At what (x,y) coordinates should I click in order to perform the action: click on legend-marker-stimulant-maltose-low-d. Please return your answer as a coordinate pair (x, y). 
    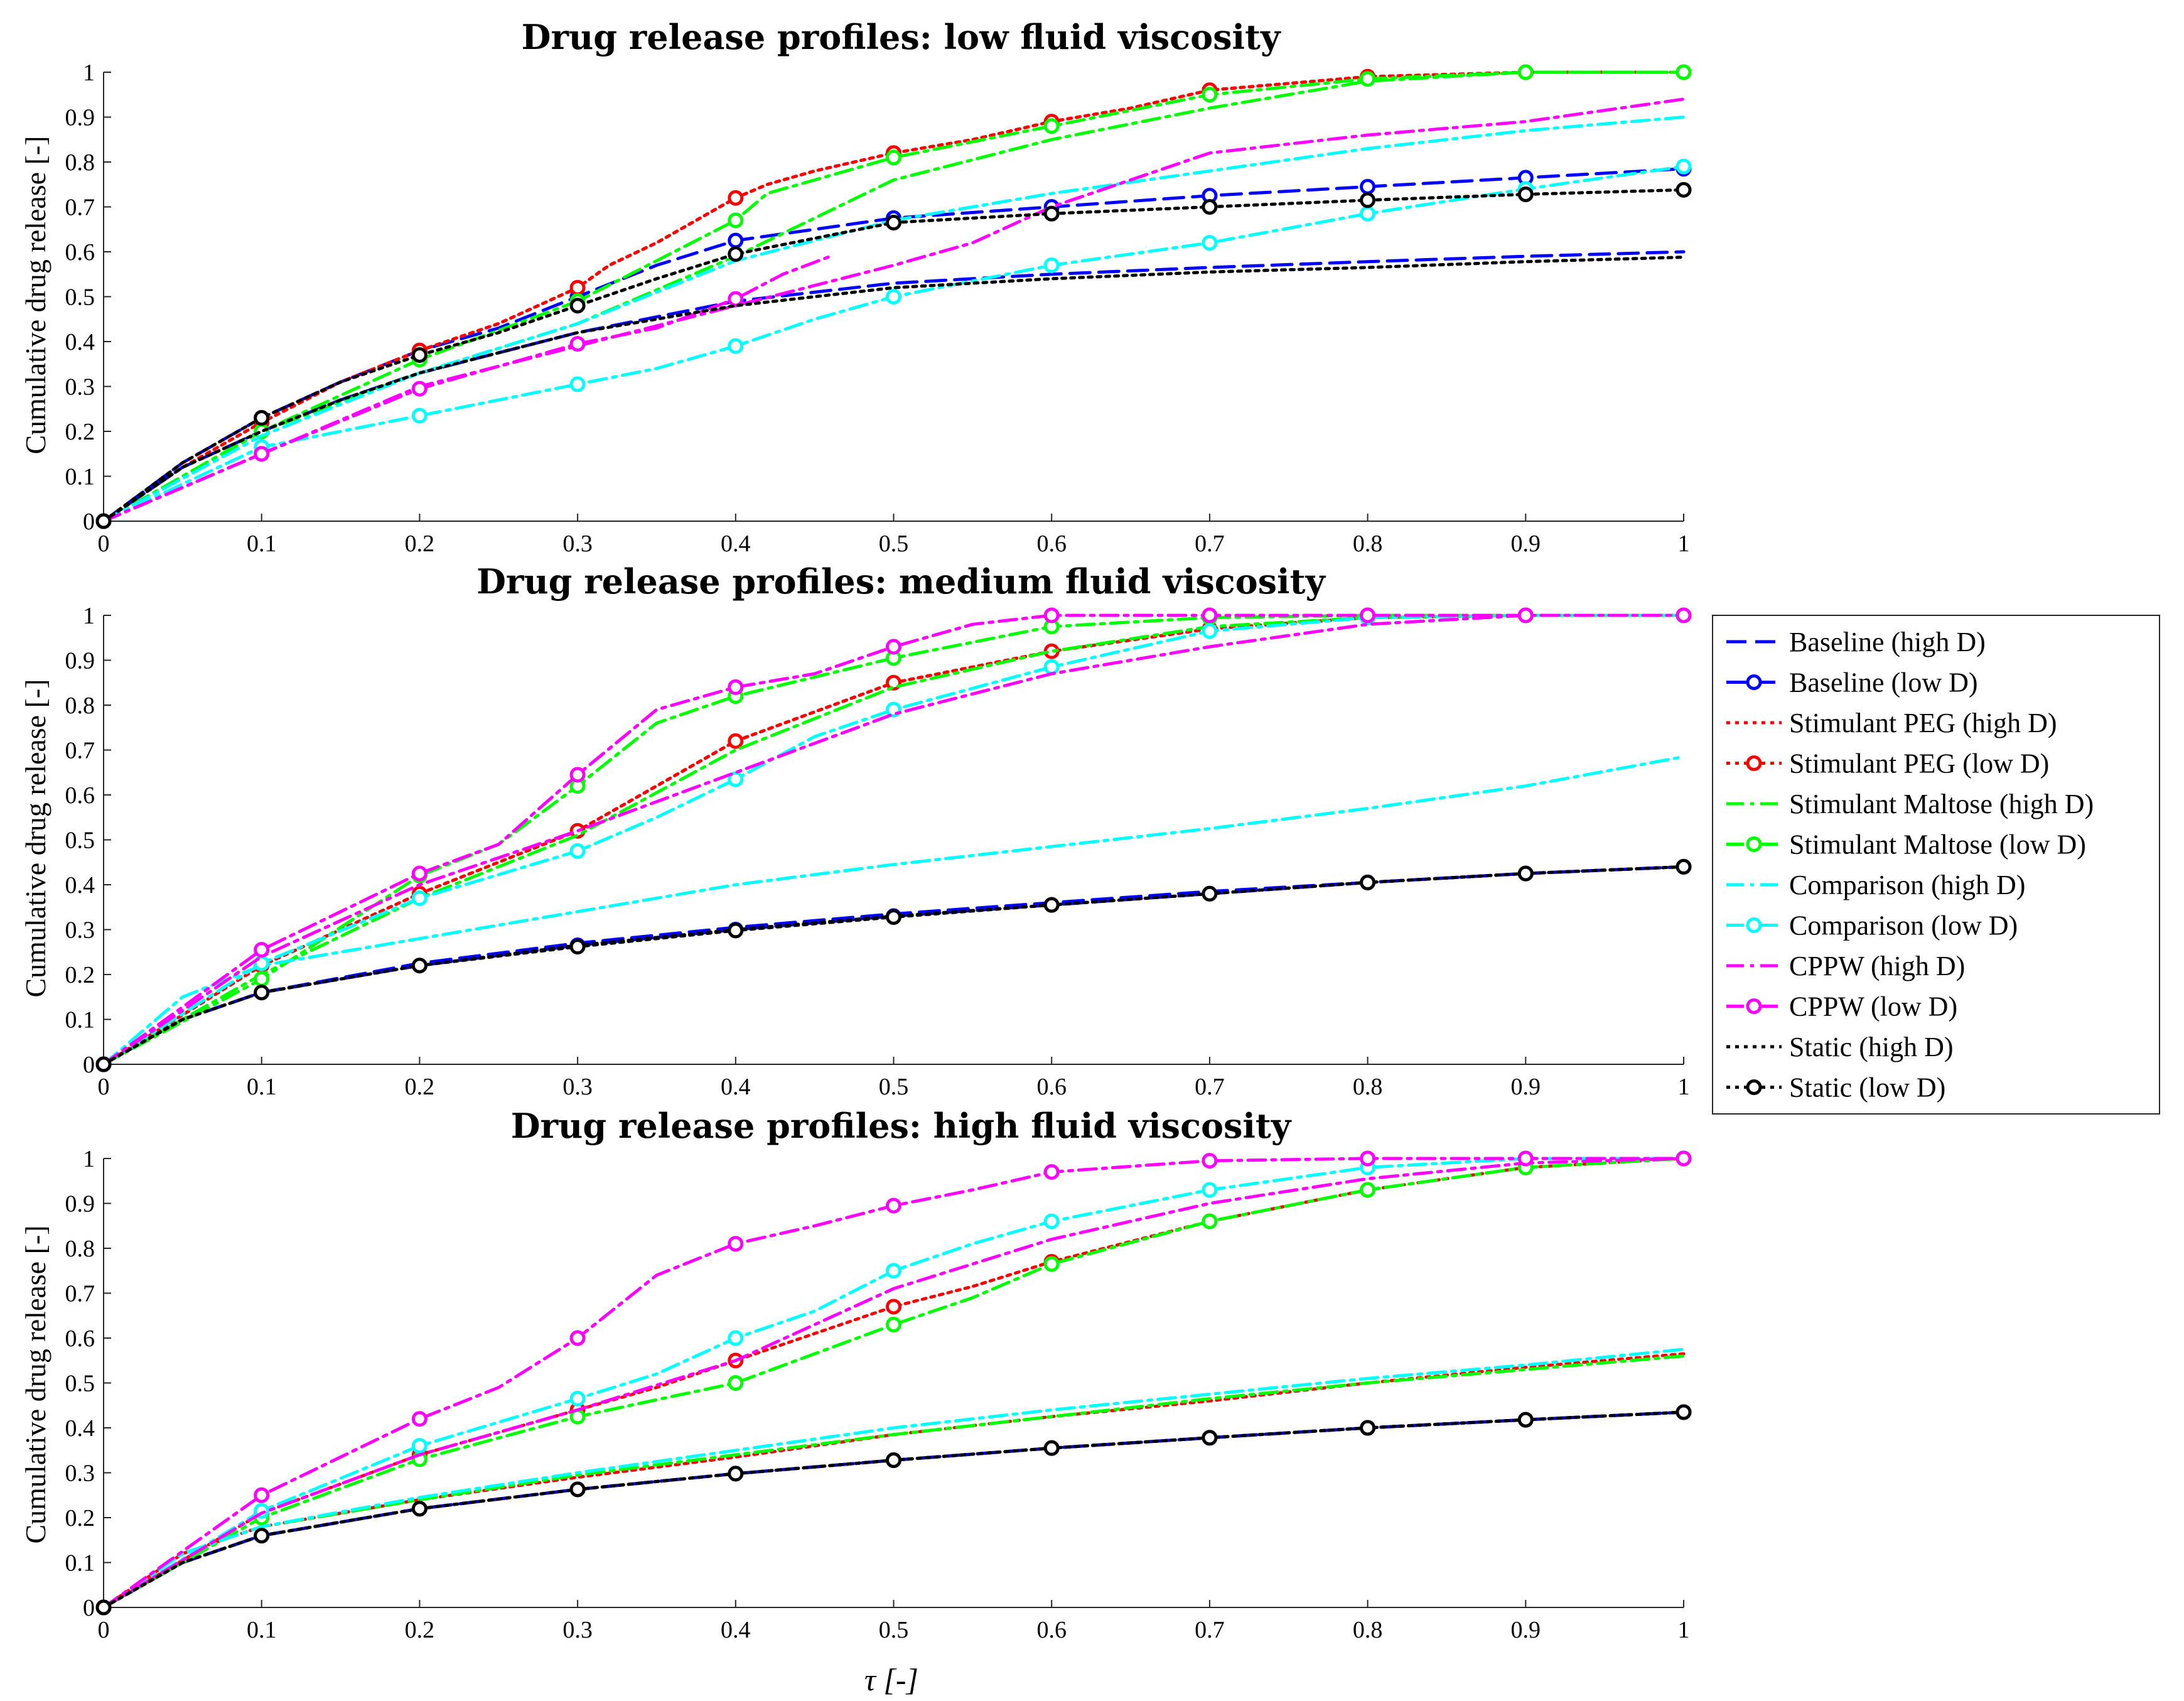
    Looking at the image, I should click on (1754, 844).